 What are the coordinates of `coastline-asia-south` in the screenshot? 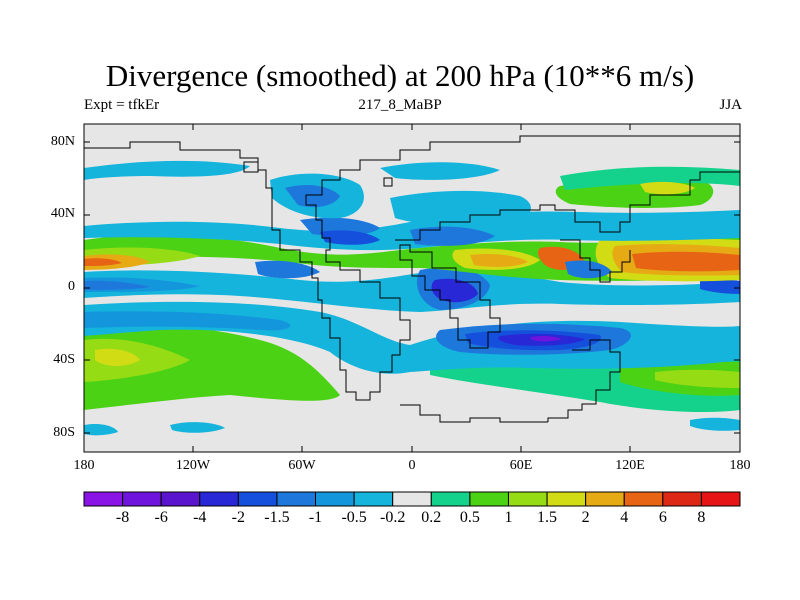 It's located at (595, 261).